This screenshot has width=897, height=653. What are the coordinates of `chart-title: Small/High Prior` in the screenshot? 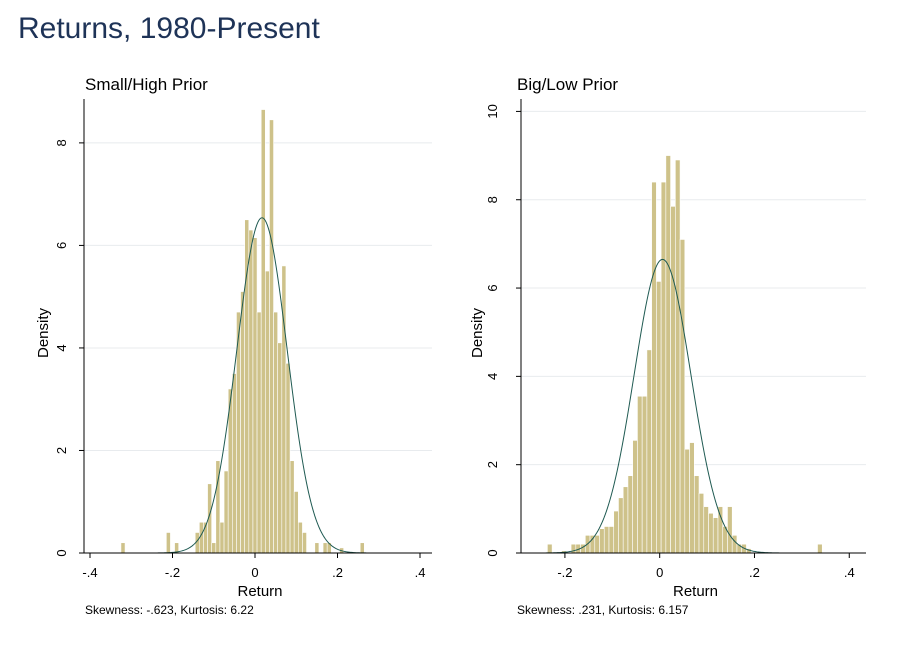 It's located at (146, 84).